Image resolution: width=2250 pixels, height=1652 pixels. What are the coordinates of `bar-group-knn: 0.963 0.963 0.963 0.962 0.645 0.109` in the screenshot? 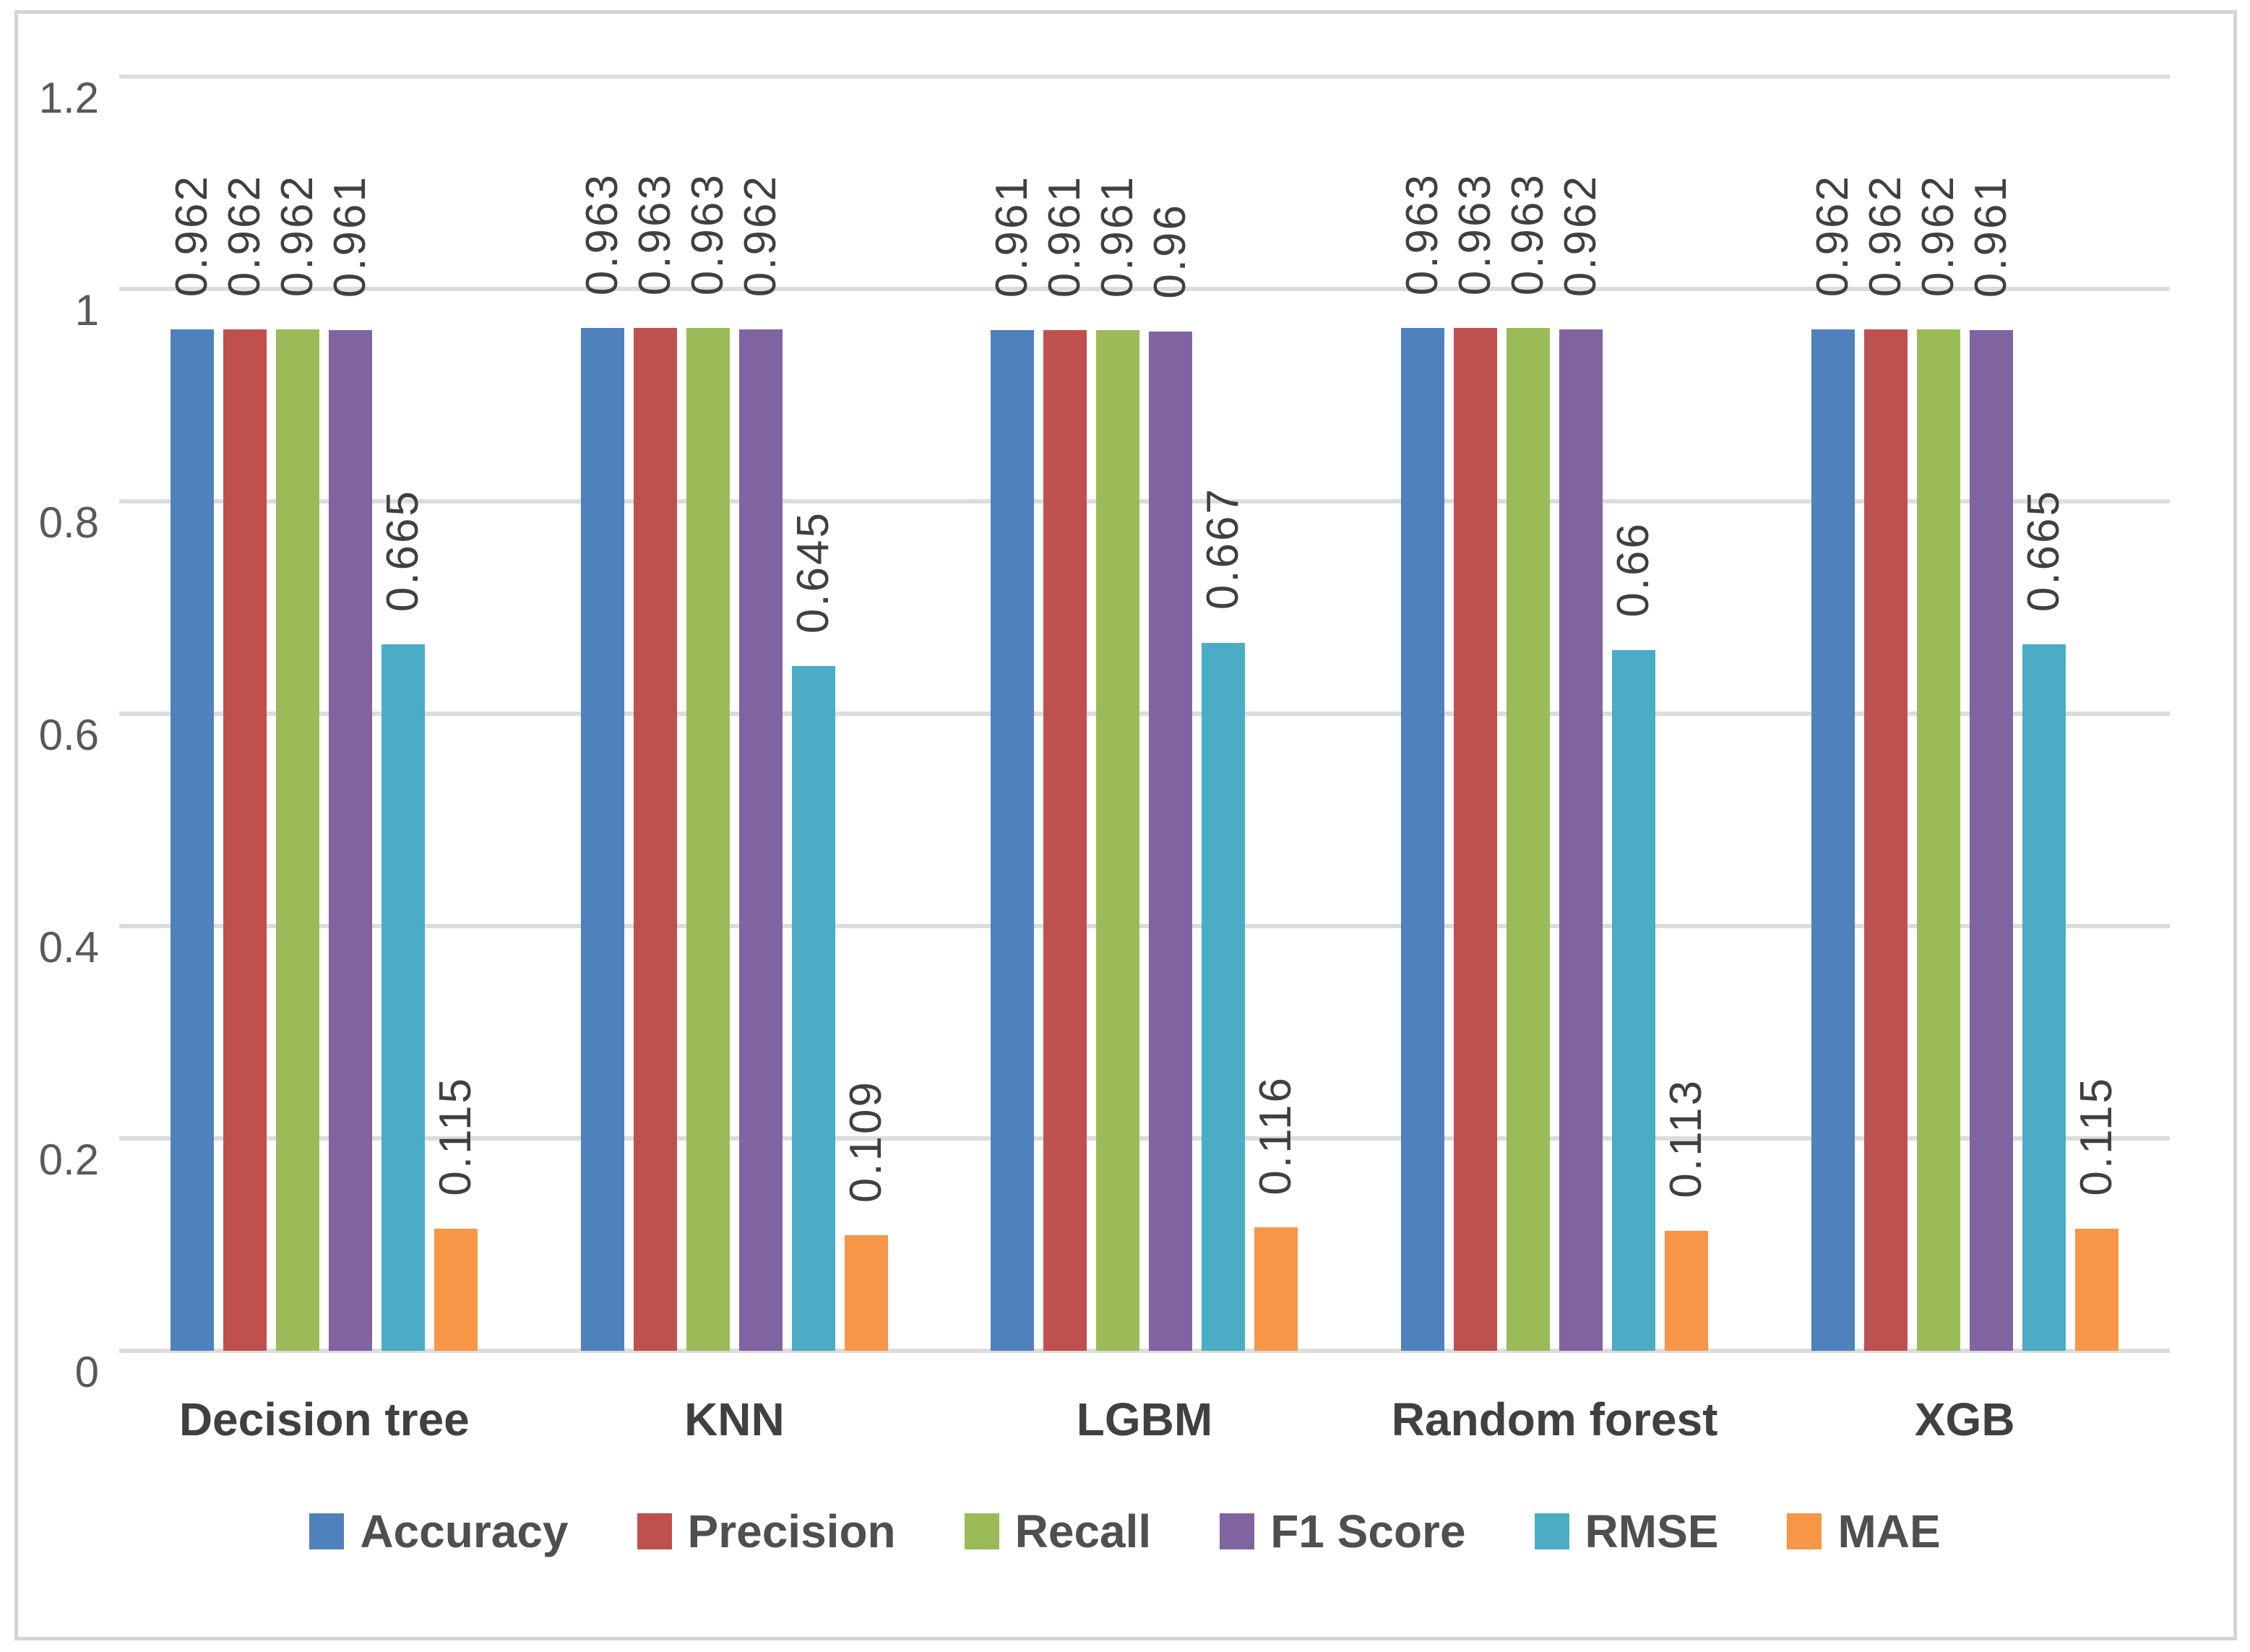 It's located at (735, 714).